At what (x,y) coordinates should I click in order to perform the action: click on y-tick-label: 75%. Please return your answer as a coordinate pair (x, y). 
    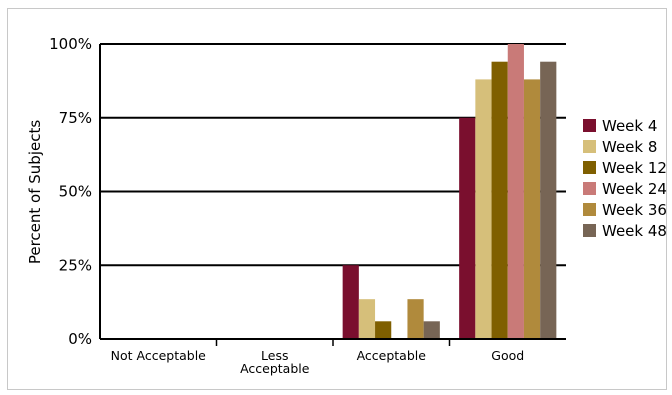
    Looking at the image, I should click on (75, 118).